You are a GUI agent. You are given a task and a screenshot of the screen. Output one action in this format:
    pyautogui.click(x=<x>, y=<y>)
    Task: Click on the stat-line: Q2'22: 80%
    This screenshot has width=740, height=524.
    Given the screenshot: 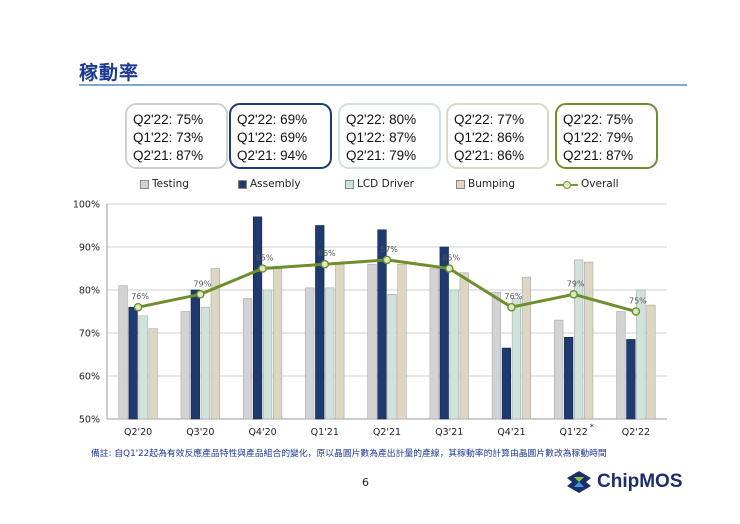 What is the action you would take?
    pyautogui.click(x=381, y=119)
    